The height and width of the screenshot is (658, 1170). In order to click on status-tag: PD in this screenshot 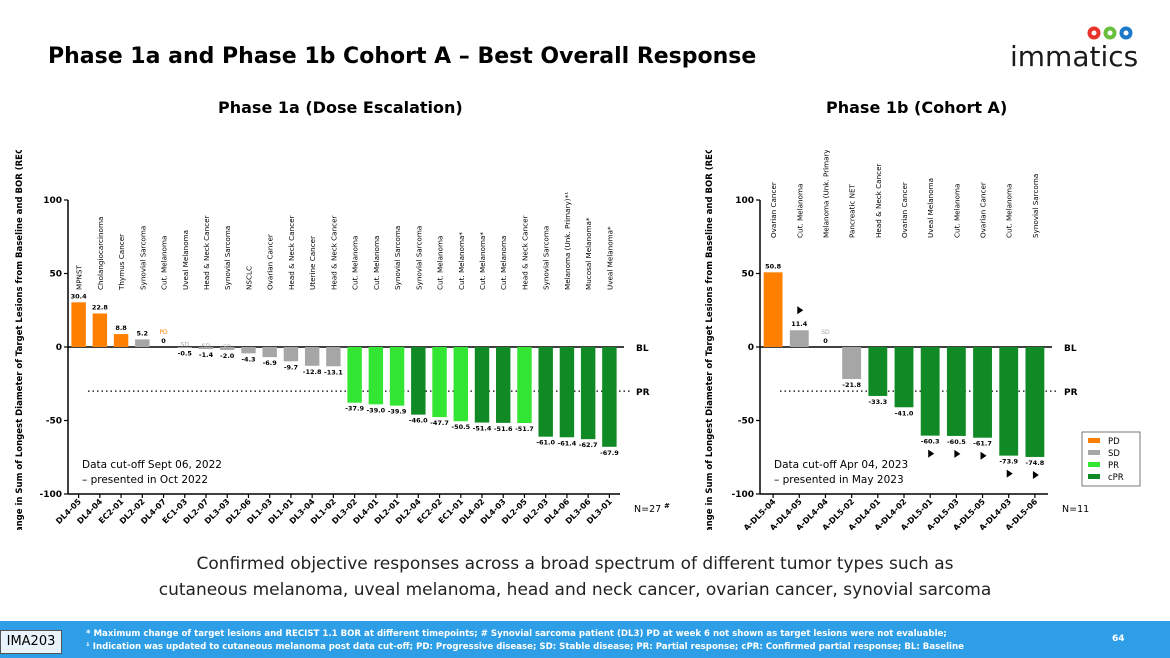, I will do `click(163, 332)`.